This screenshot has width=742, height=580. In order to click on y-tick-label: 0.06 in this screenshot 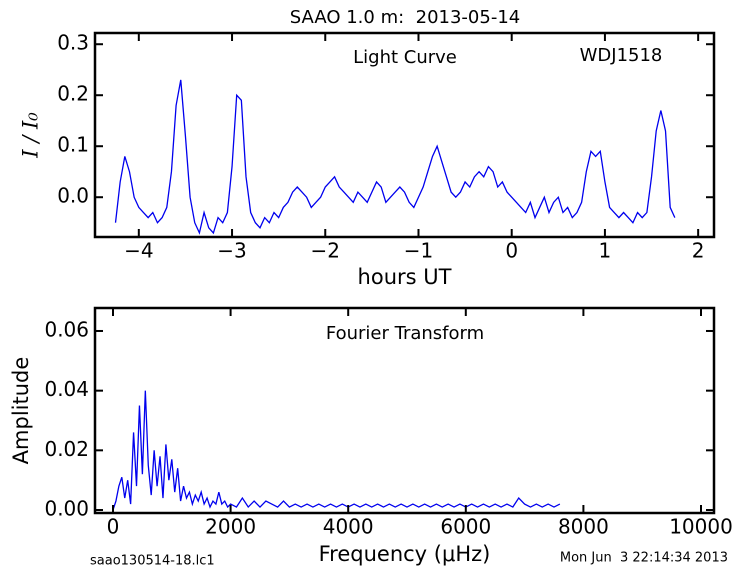, I will do `click(66, 329)`.